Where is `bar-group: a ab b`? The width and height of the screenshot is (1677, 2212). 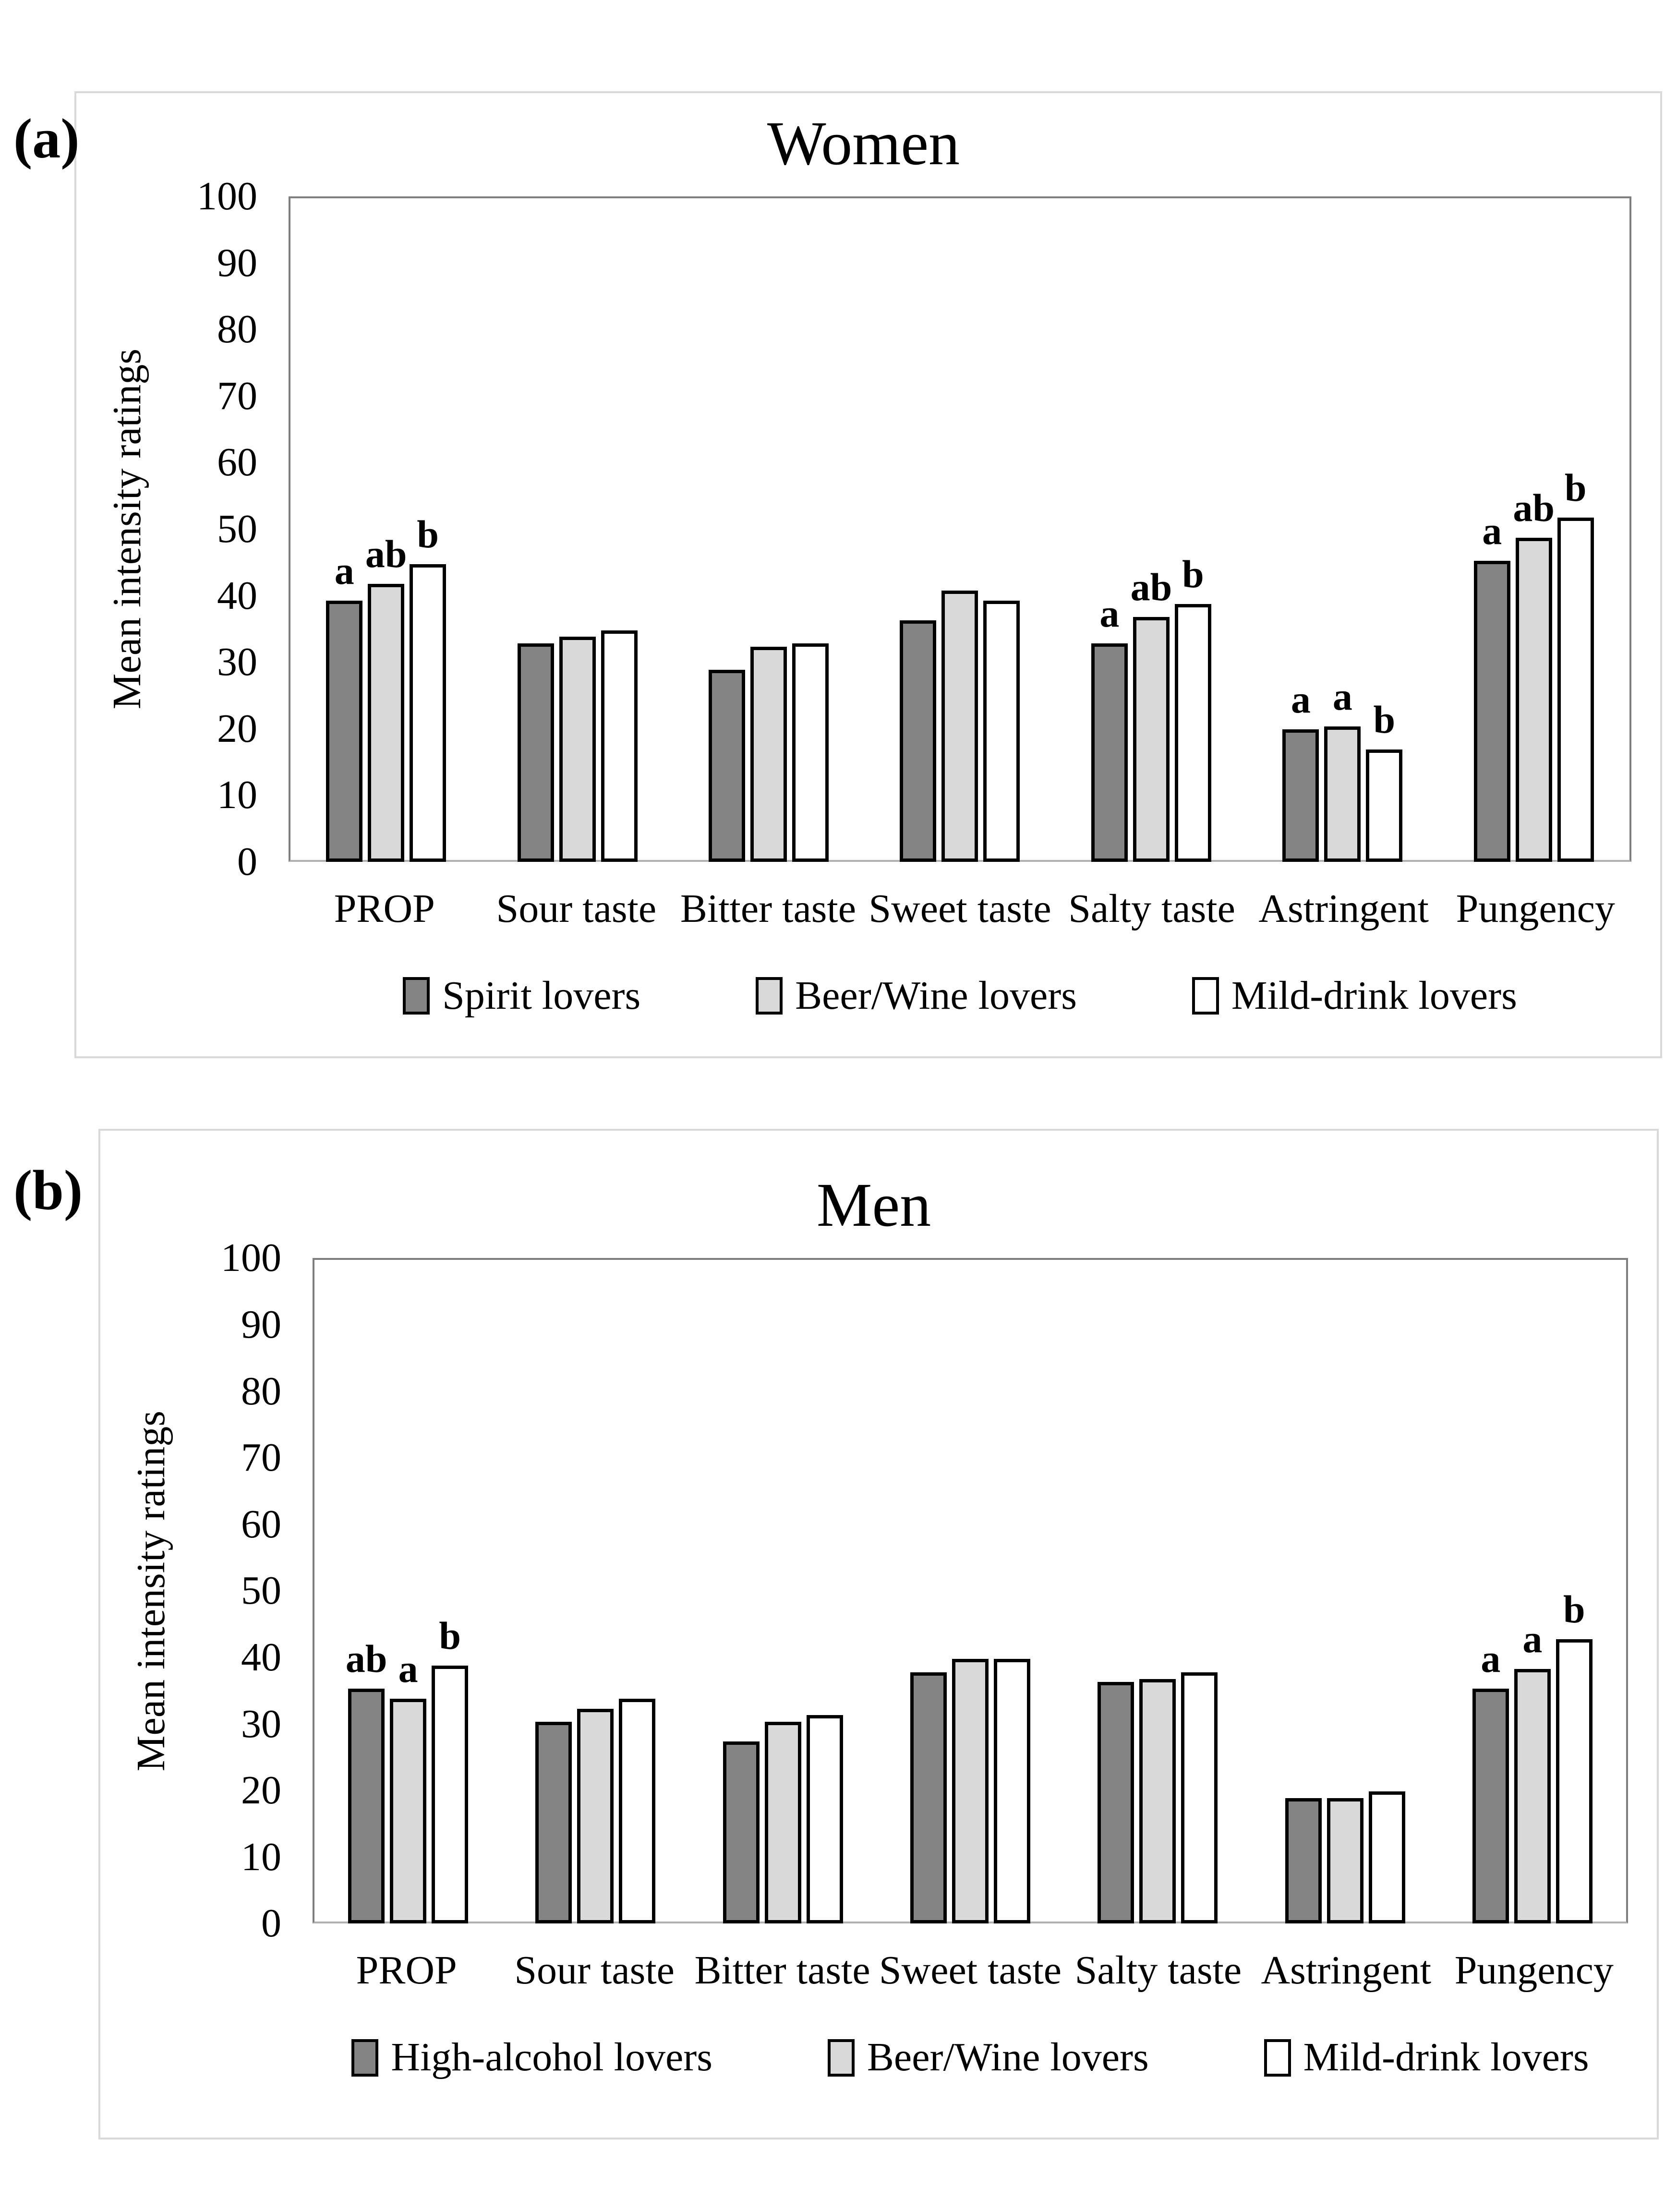
bar-group: a ab b is located at coordinates (386, 530).